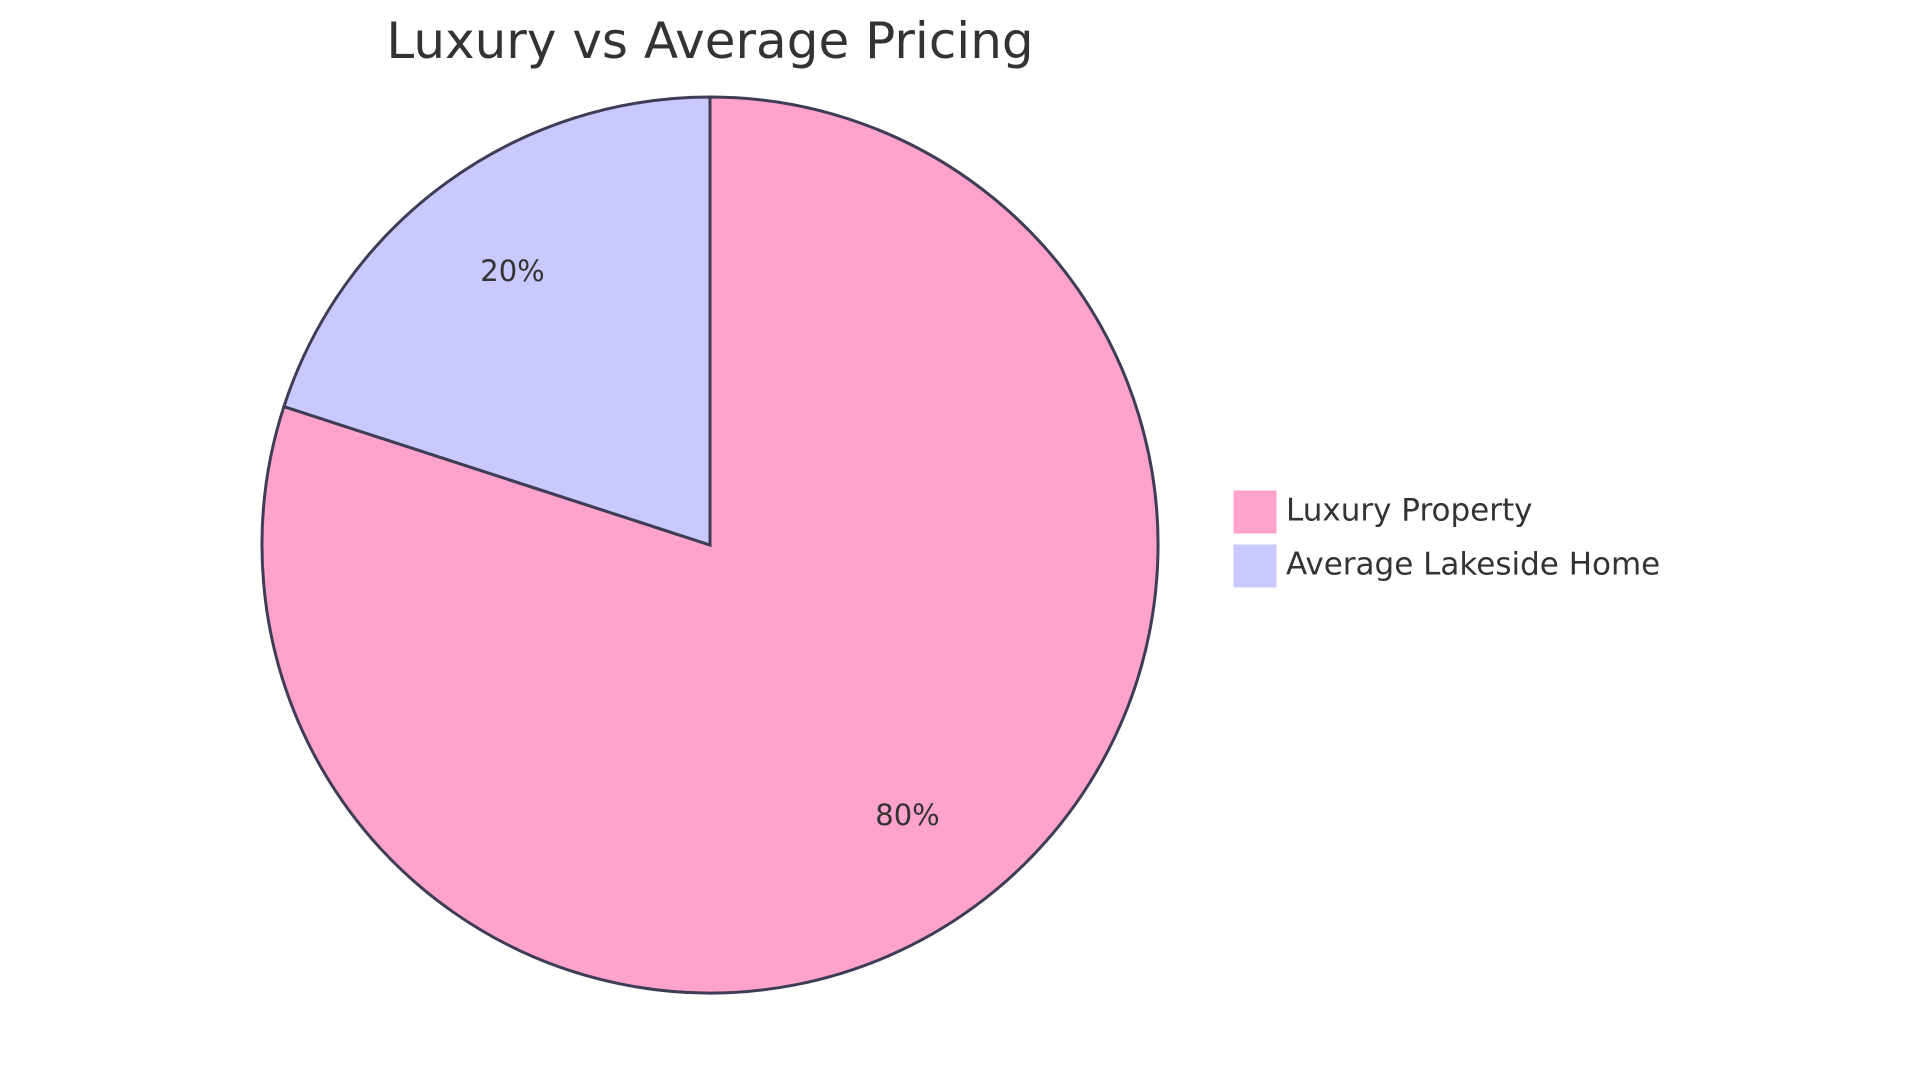  Describe the element at coordinates (907, 815) in the screenshot. I see `slice-label-luxury-property: 80%` at that location.